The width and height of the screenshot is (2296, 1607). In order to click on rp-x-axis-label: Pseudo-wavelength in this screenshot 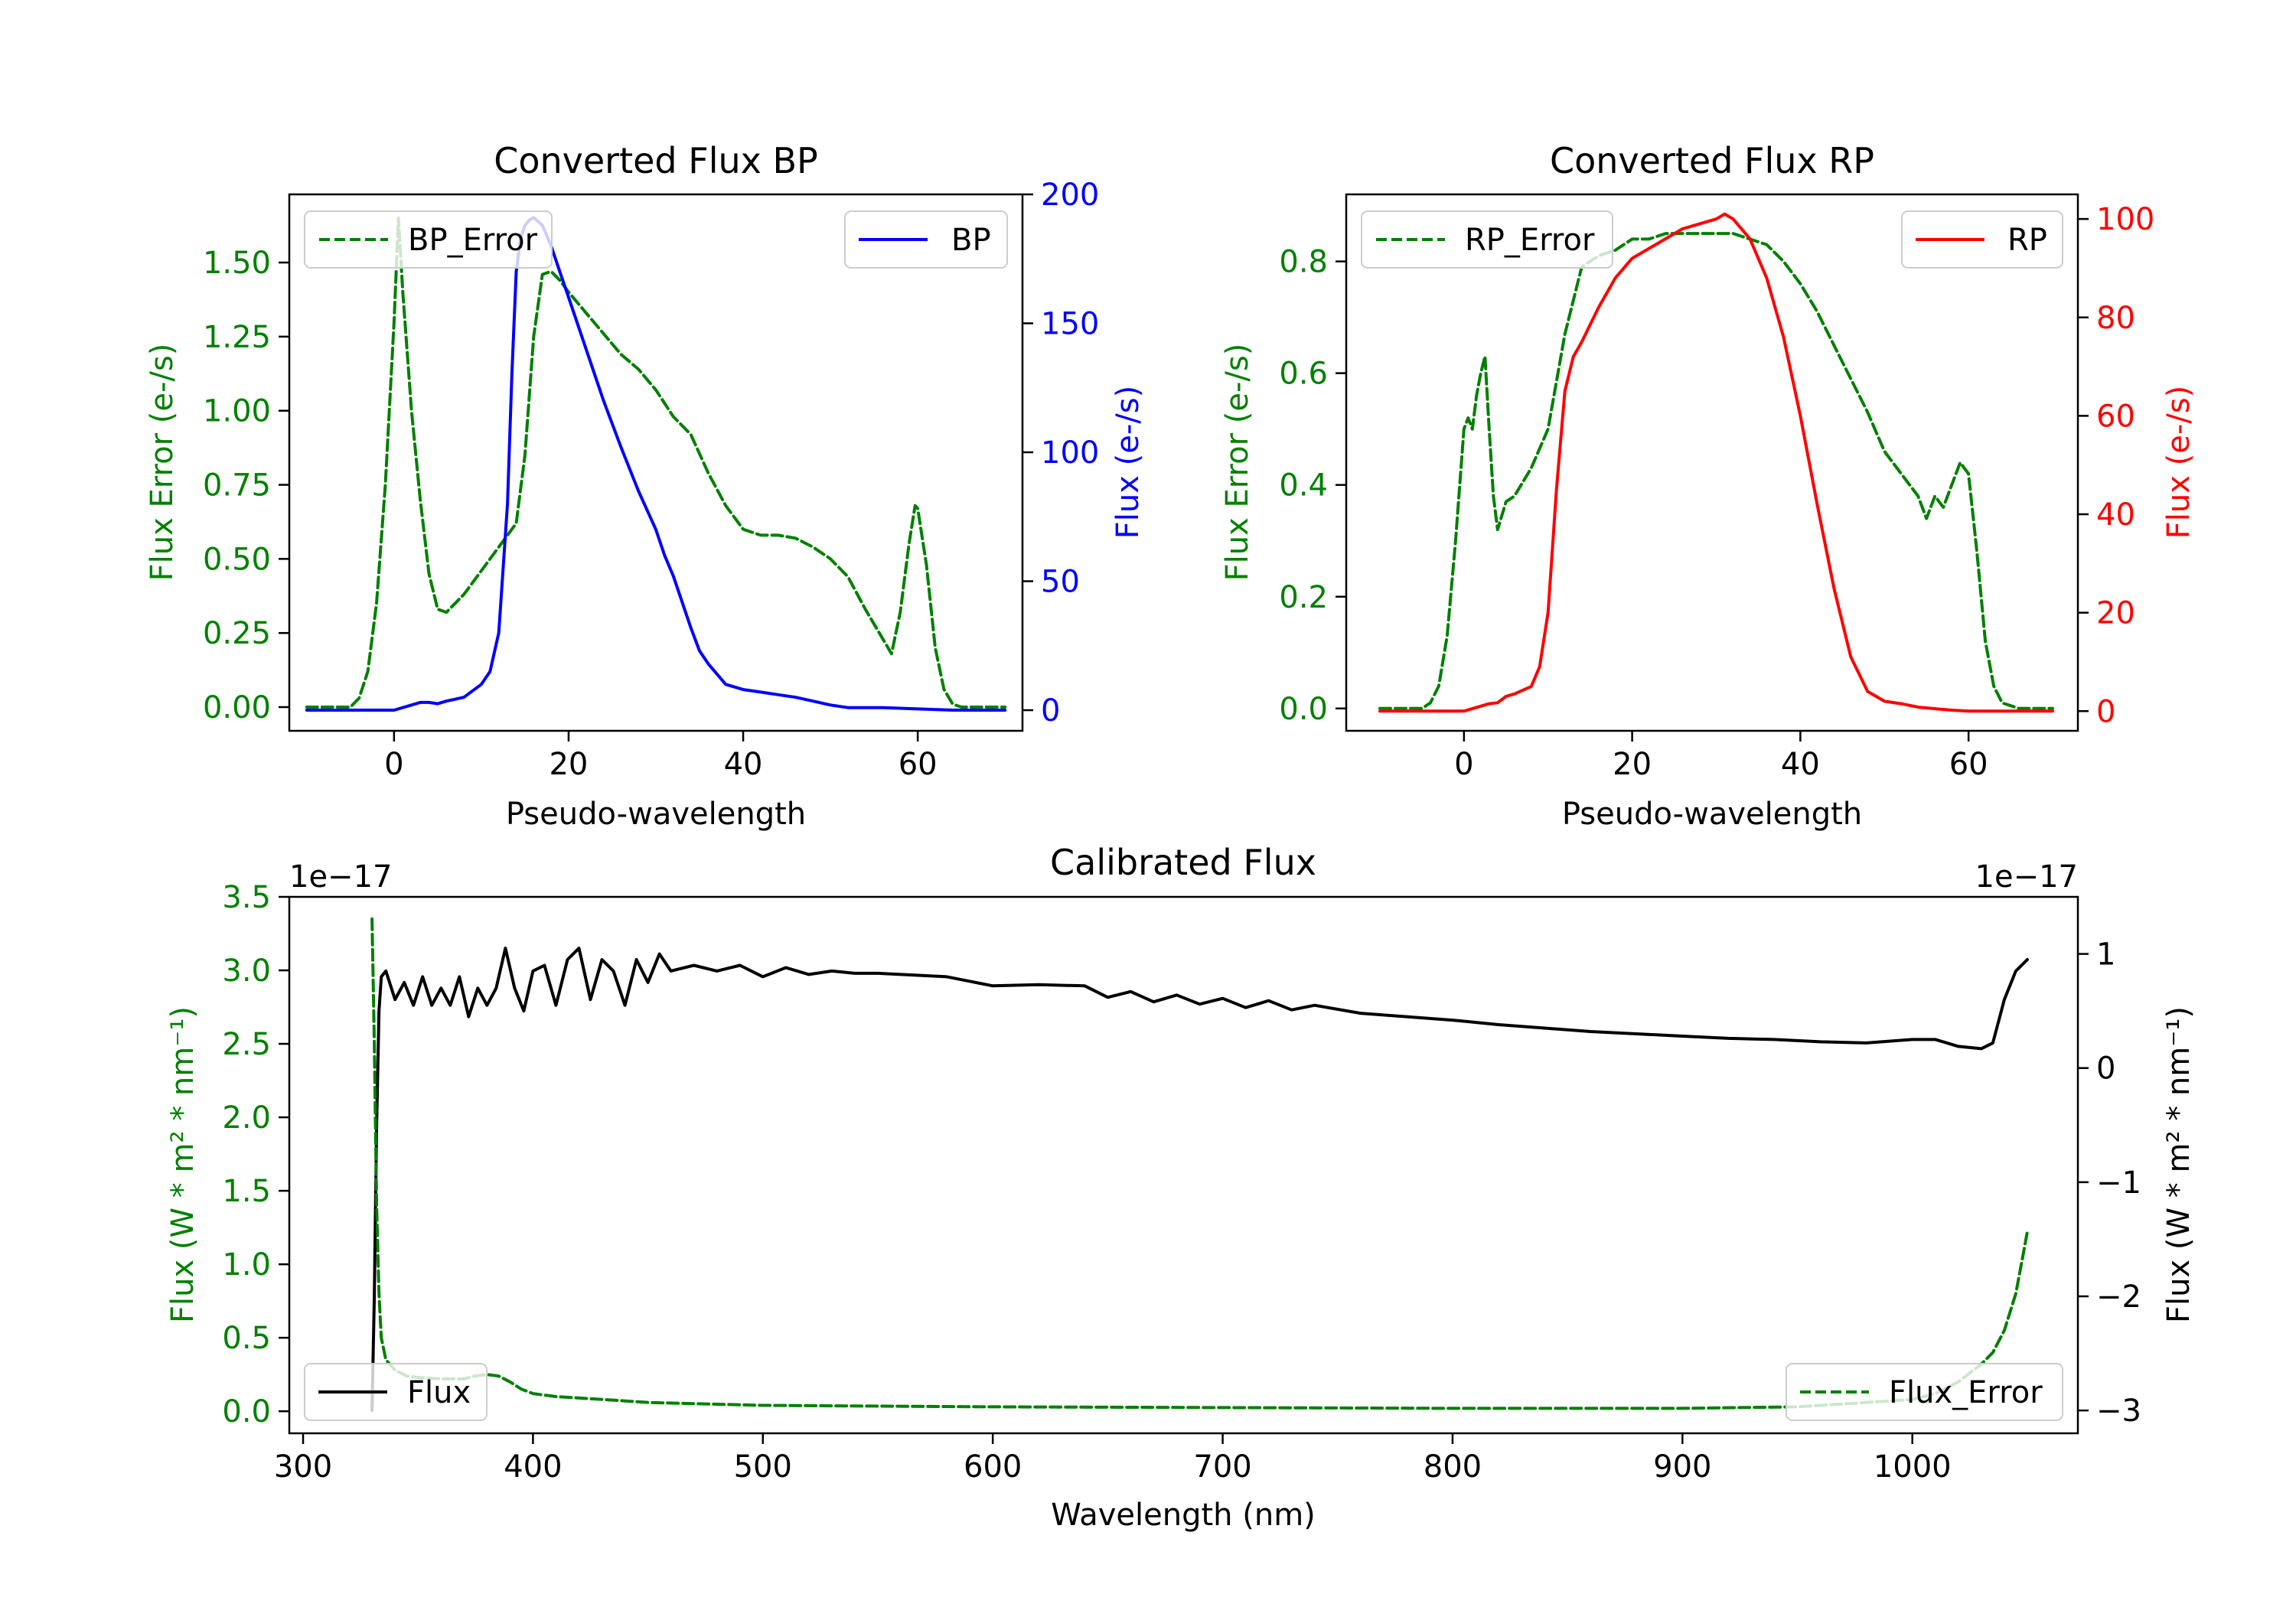, I will do `click(1712, 814)`.